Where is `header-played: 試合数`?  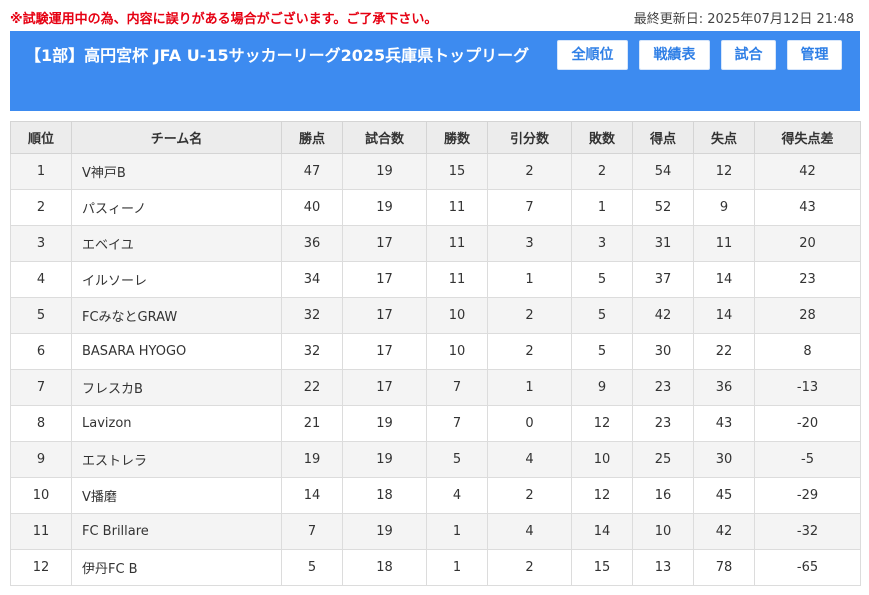
header-played: 試合数 is located at coordinates (384, 137).